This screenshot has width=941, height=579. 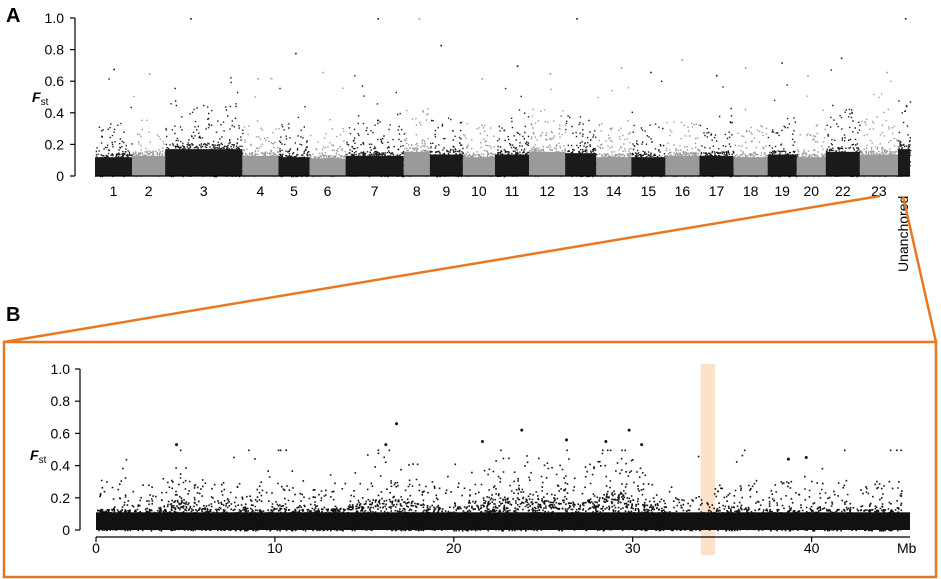 I want to click on panel-a-y-tick-label: 0.2, so click(x=55, y=144).